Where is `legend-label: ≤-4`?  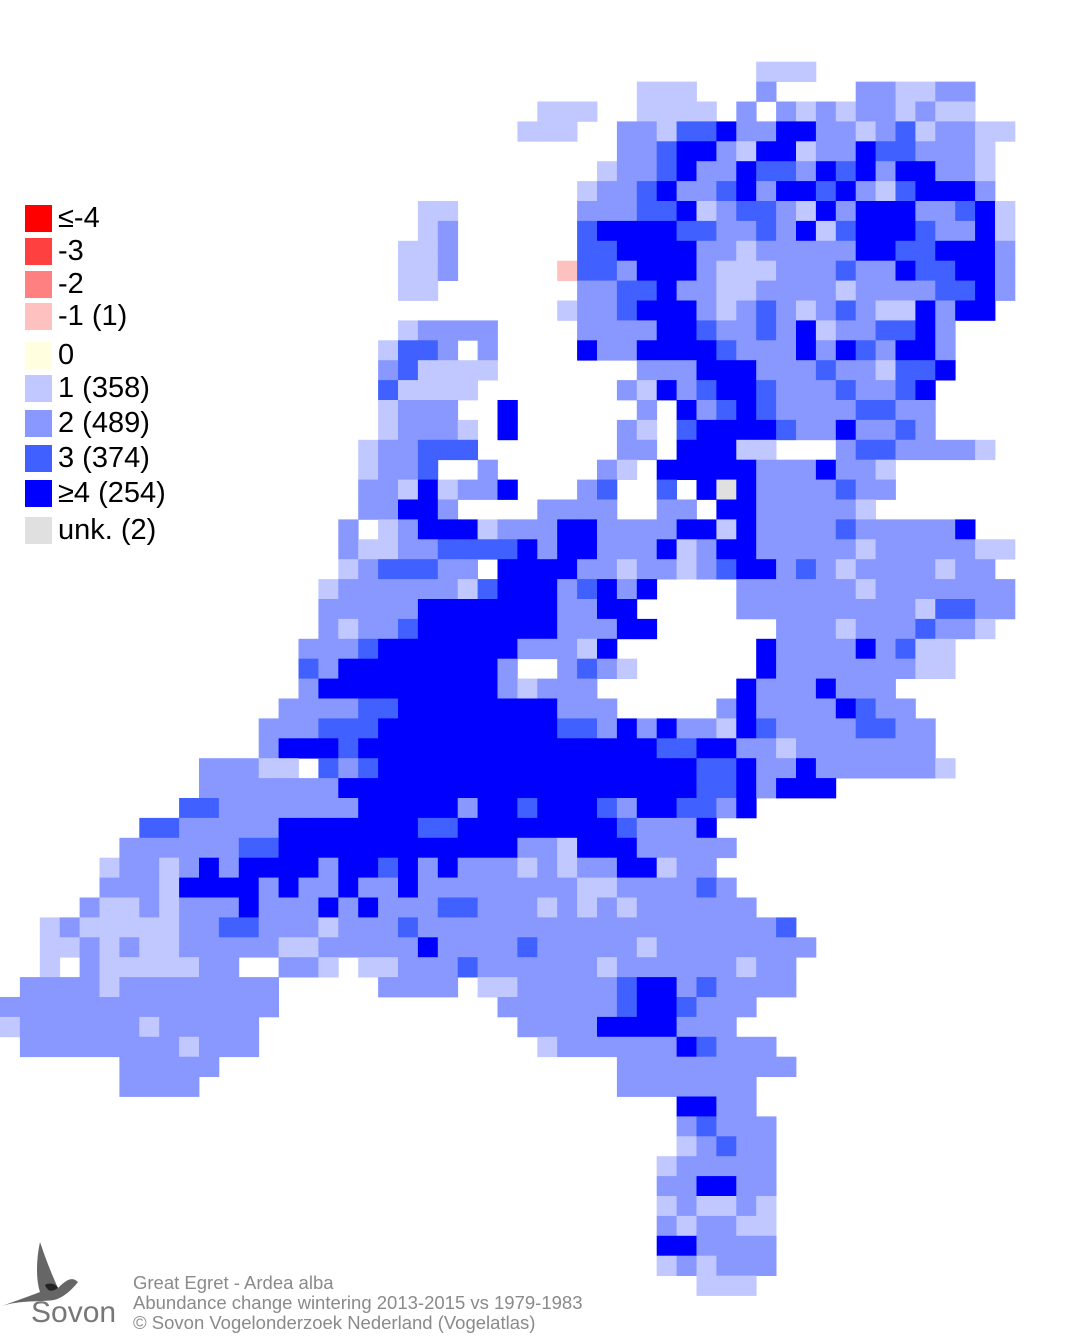 legend-label: ≤-4 is located at coordinates (79, 218).